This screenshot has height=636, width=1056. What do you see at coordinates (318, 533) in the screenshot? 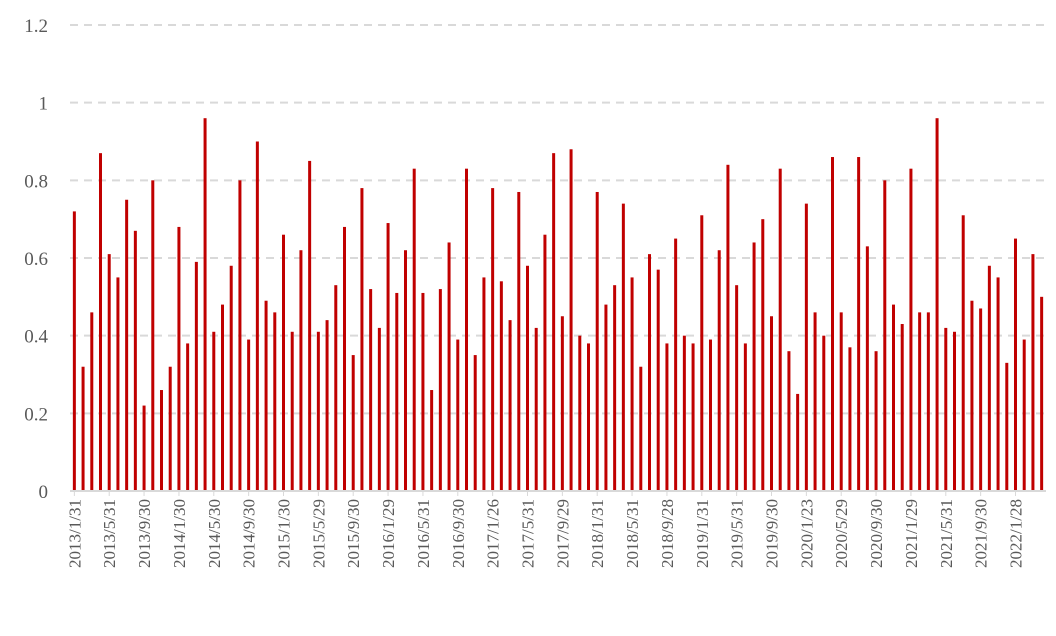
I see `x-tick-label: 2015/5/29` at bounding box center [318, 533].